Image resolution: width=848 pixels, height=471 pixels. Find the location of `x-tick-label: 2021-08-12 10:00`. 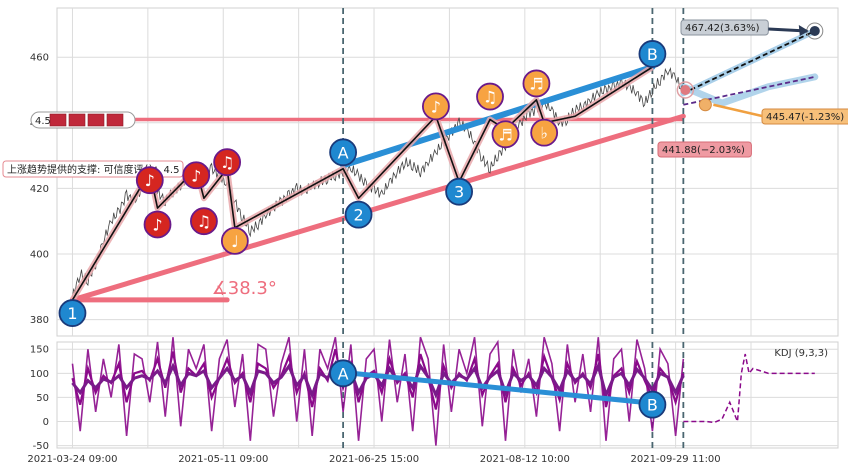

x-tick-label: 2021-08-12 10:00 is located at coordinates (525, 459).